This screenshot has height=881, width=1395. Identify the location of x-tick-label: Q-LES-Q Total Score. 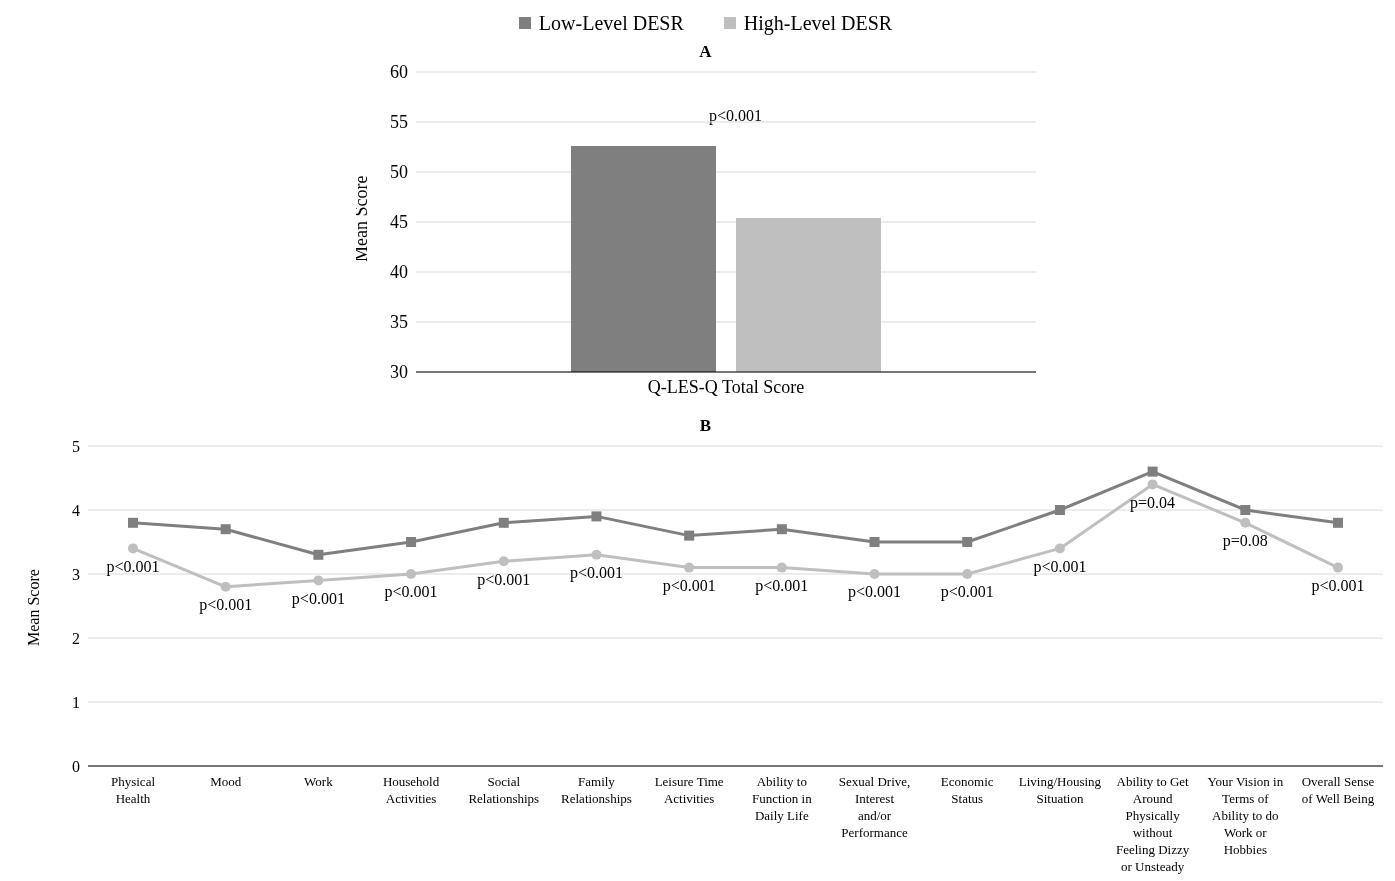
(725, 386).